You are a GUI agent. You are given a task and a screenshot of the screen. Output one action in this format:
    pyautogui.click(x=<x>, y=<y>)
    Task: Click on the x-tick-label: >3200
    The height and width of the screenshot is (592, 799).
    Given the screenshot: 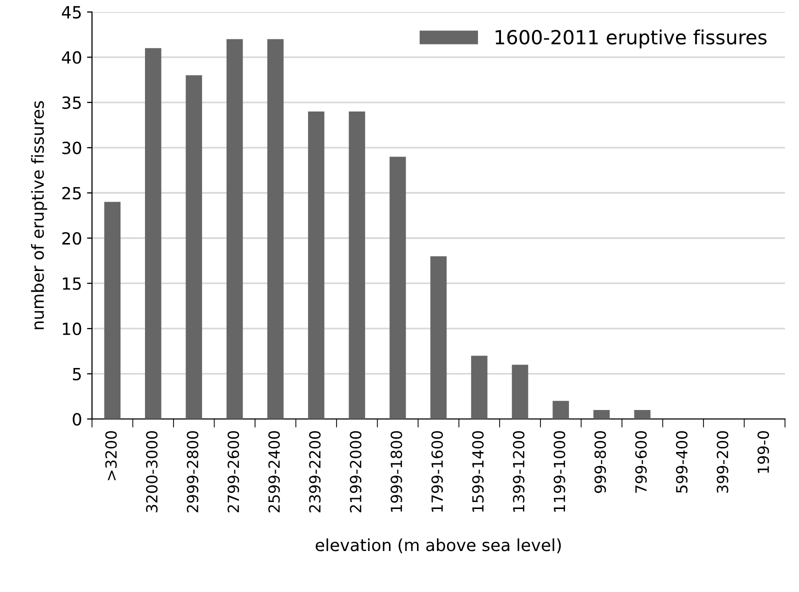 What is the action you would take?
    pyautogui.click(x=111, y=455)
    